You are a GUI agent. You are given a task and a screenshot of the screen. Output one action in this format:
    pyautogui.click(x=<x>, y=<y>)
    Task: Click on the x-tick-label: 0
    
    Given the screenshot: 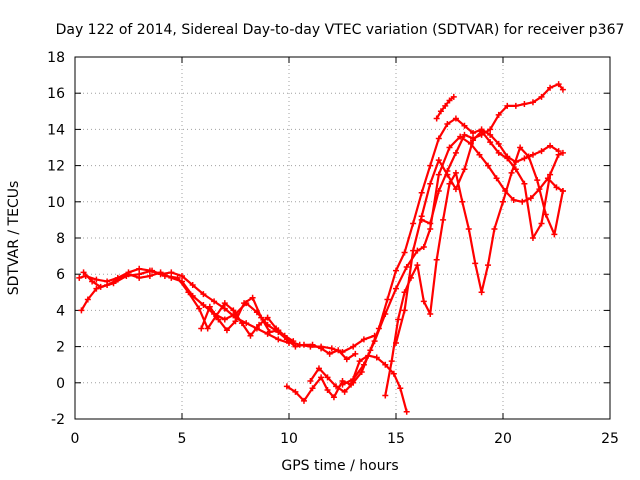 What is the action you would take?
    pyautogui.click(x=75, y=439)
    